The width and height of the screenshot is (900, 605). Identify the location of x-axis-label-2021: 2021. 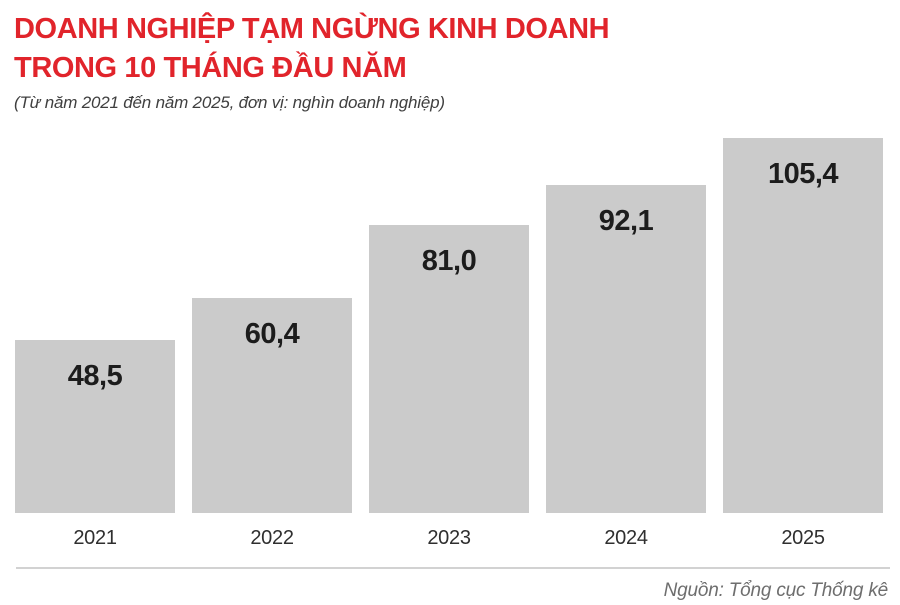
(95, 537).